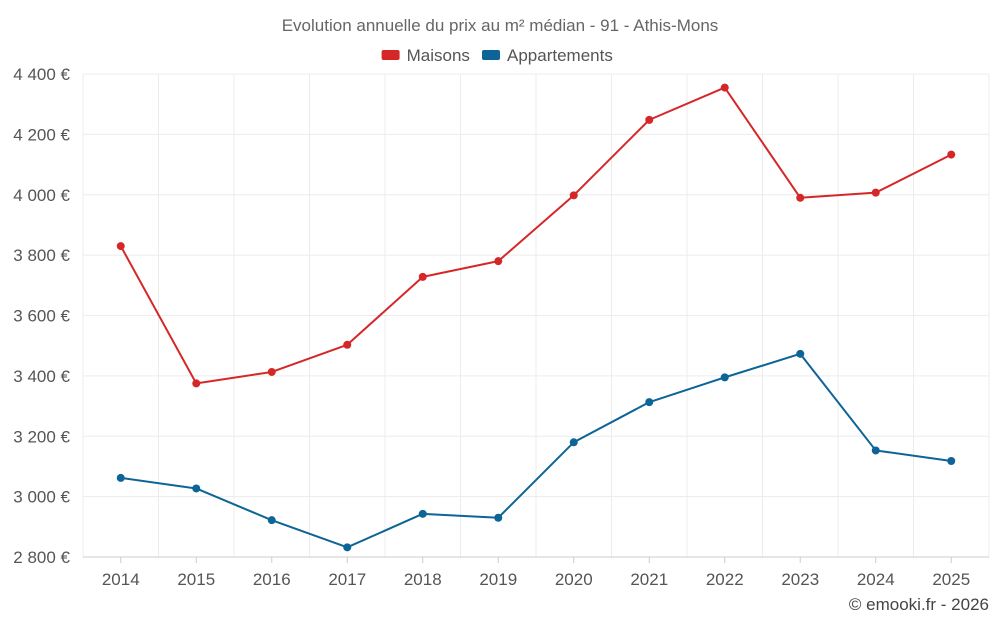  Describe the element at coordinates (41, 134) in the screenshot. I see `y-tick-label: 4 200 €` at that location.